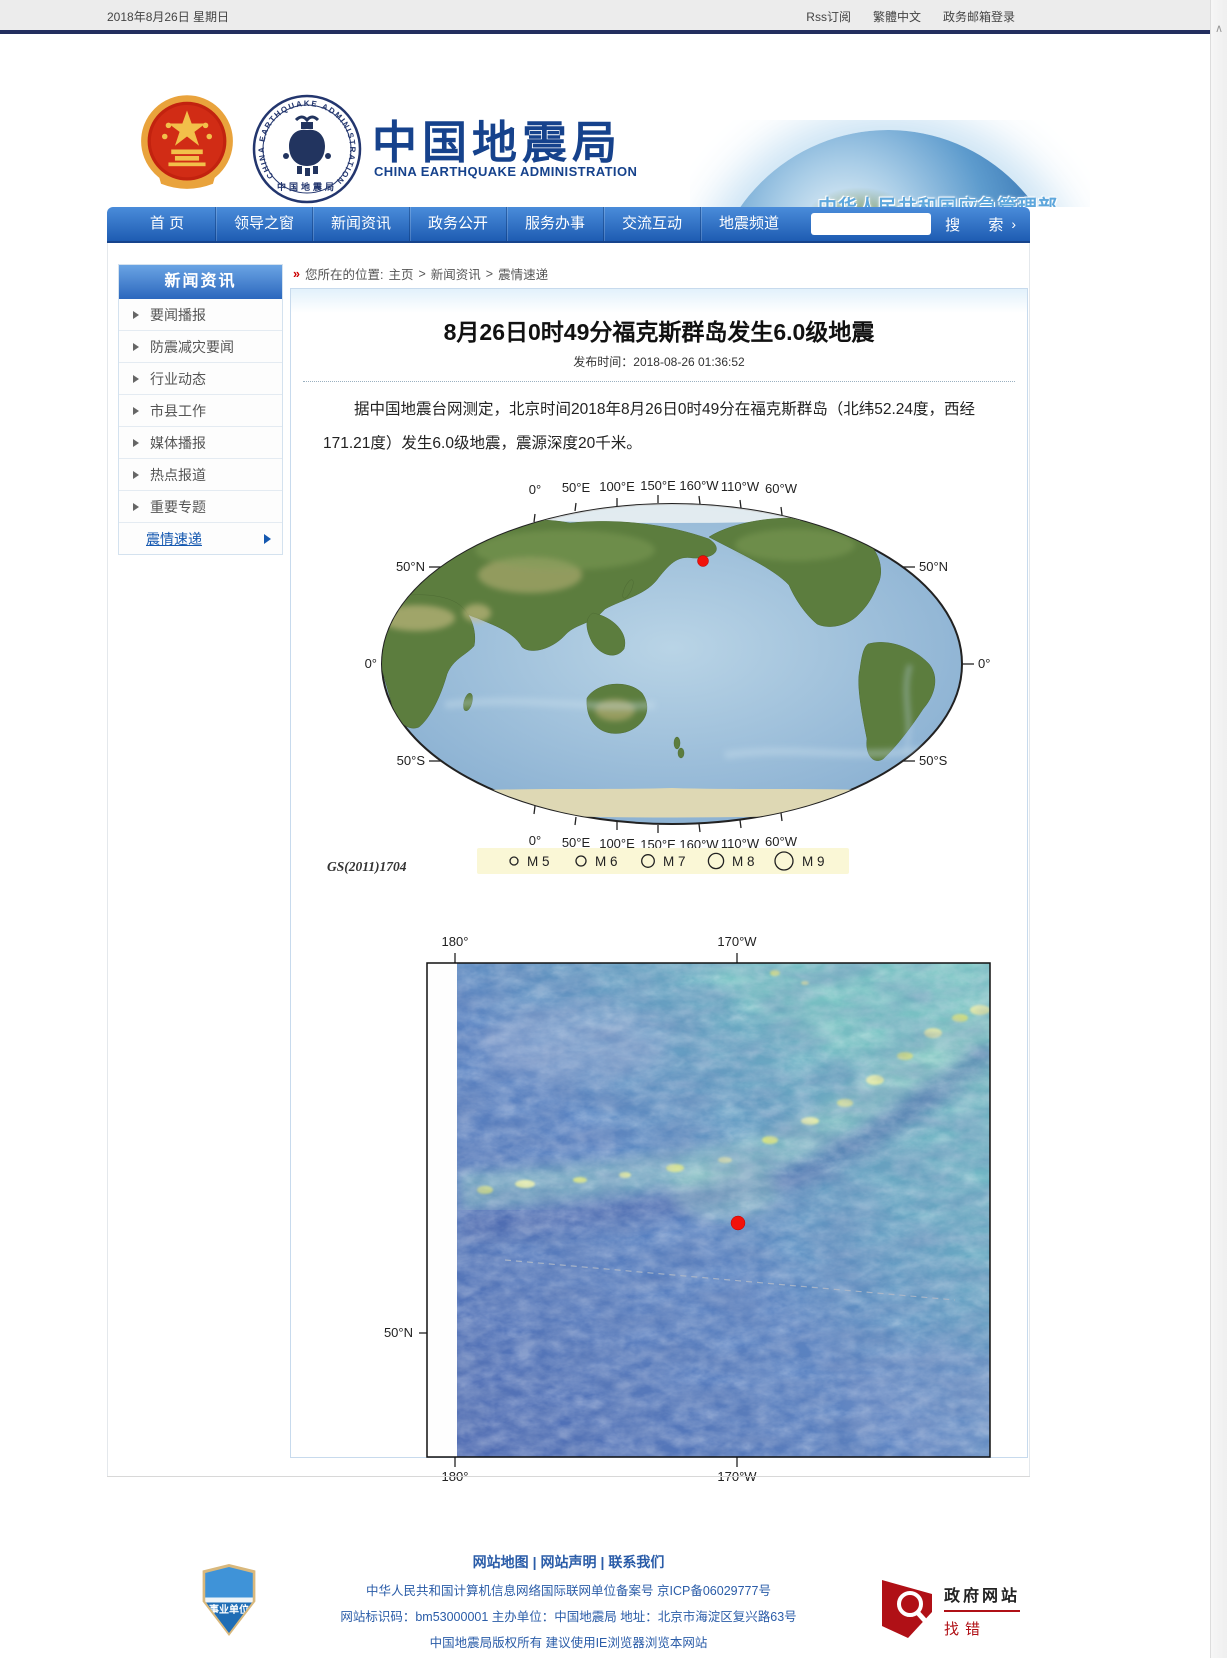  Describe the element at coordinates (200, 347) in the screenshot. I see `sidebar-item-fangzhen: 防震减灾要闻` at that location.